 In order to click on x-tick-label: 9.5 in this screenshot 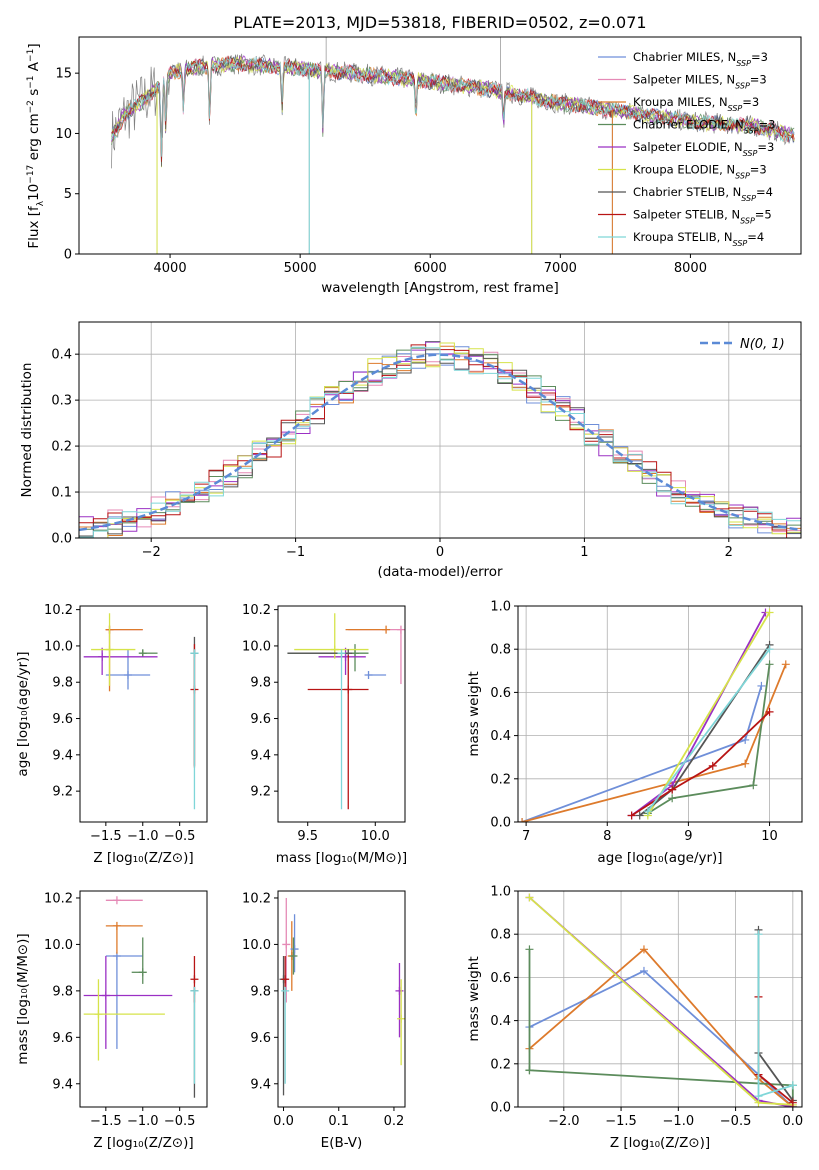, I will do `click(307, 836)`.